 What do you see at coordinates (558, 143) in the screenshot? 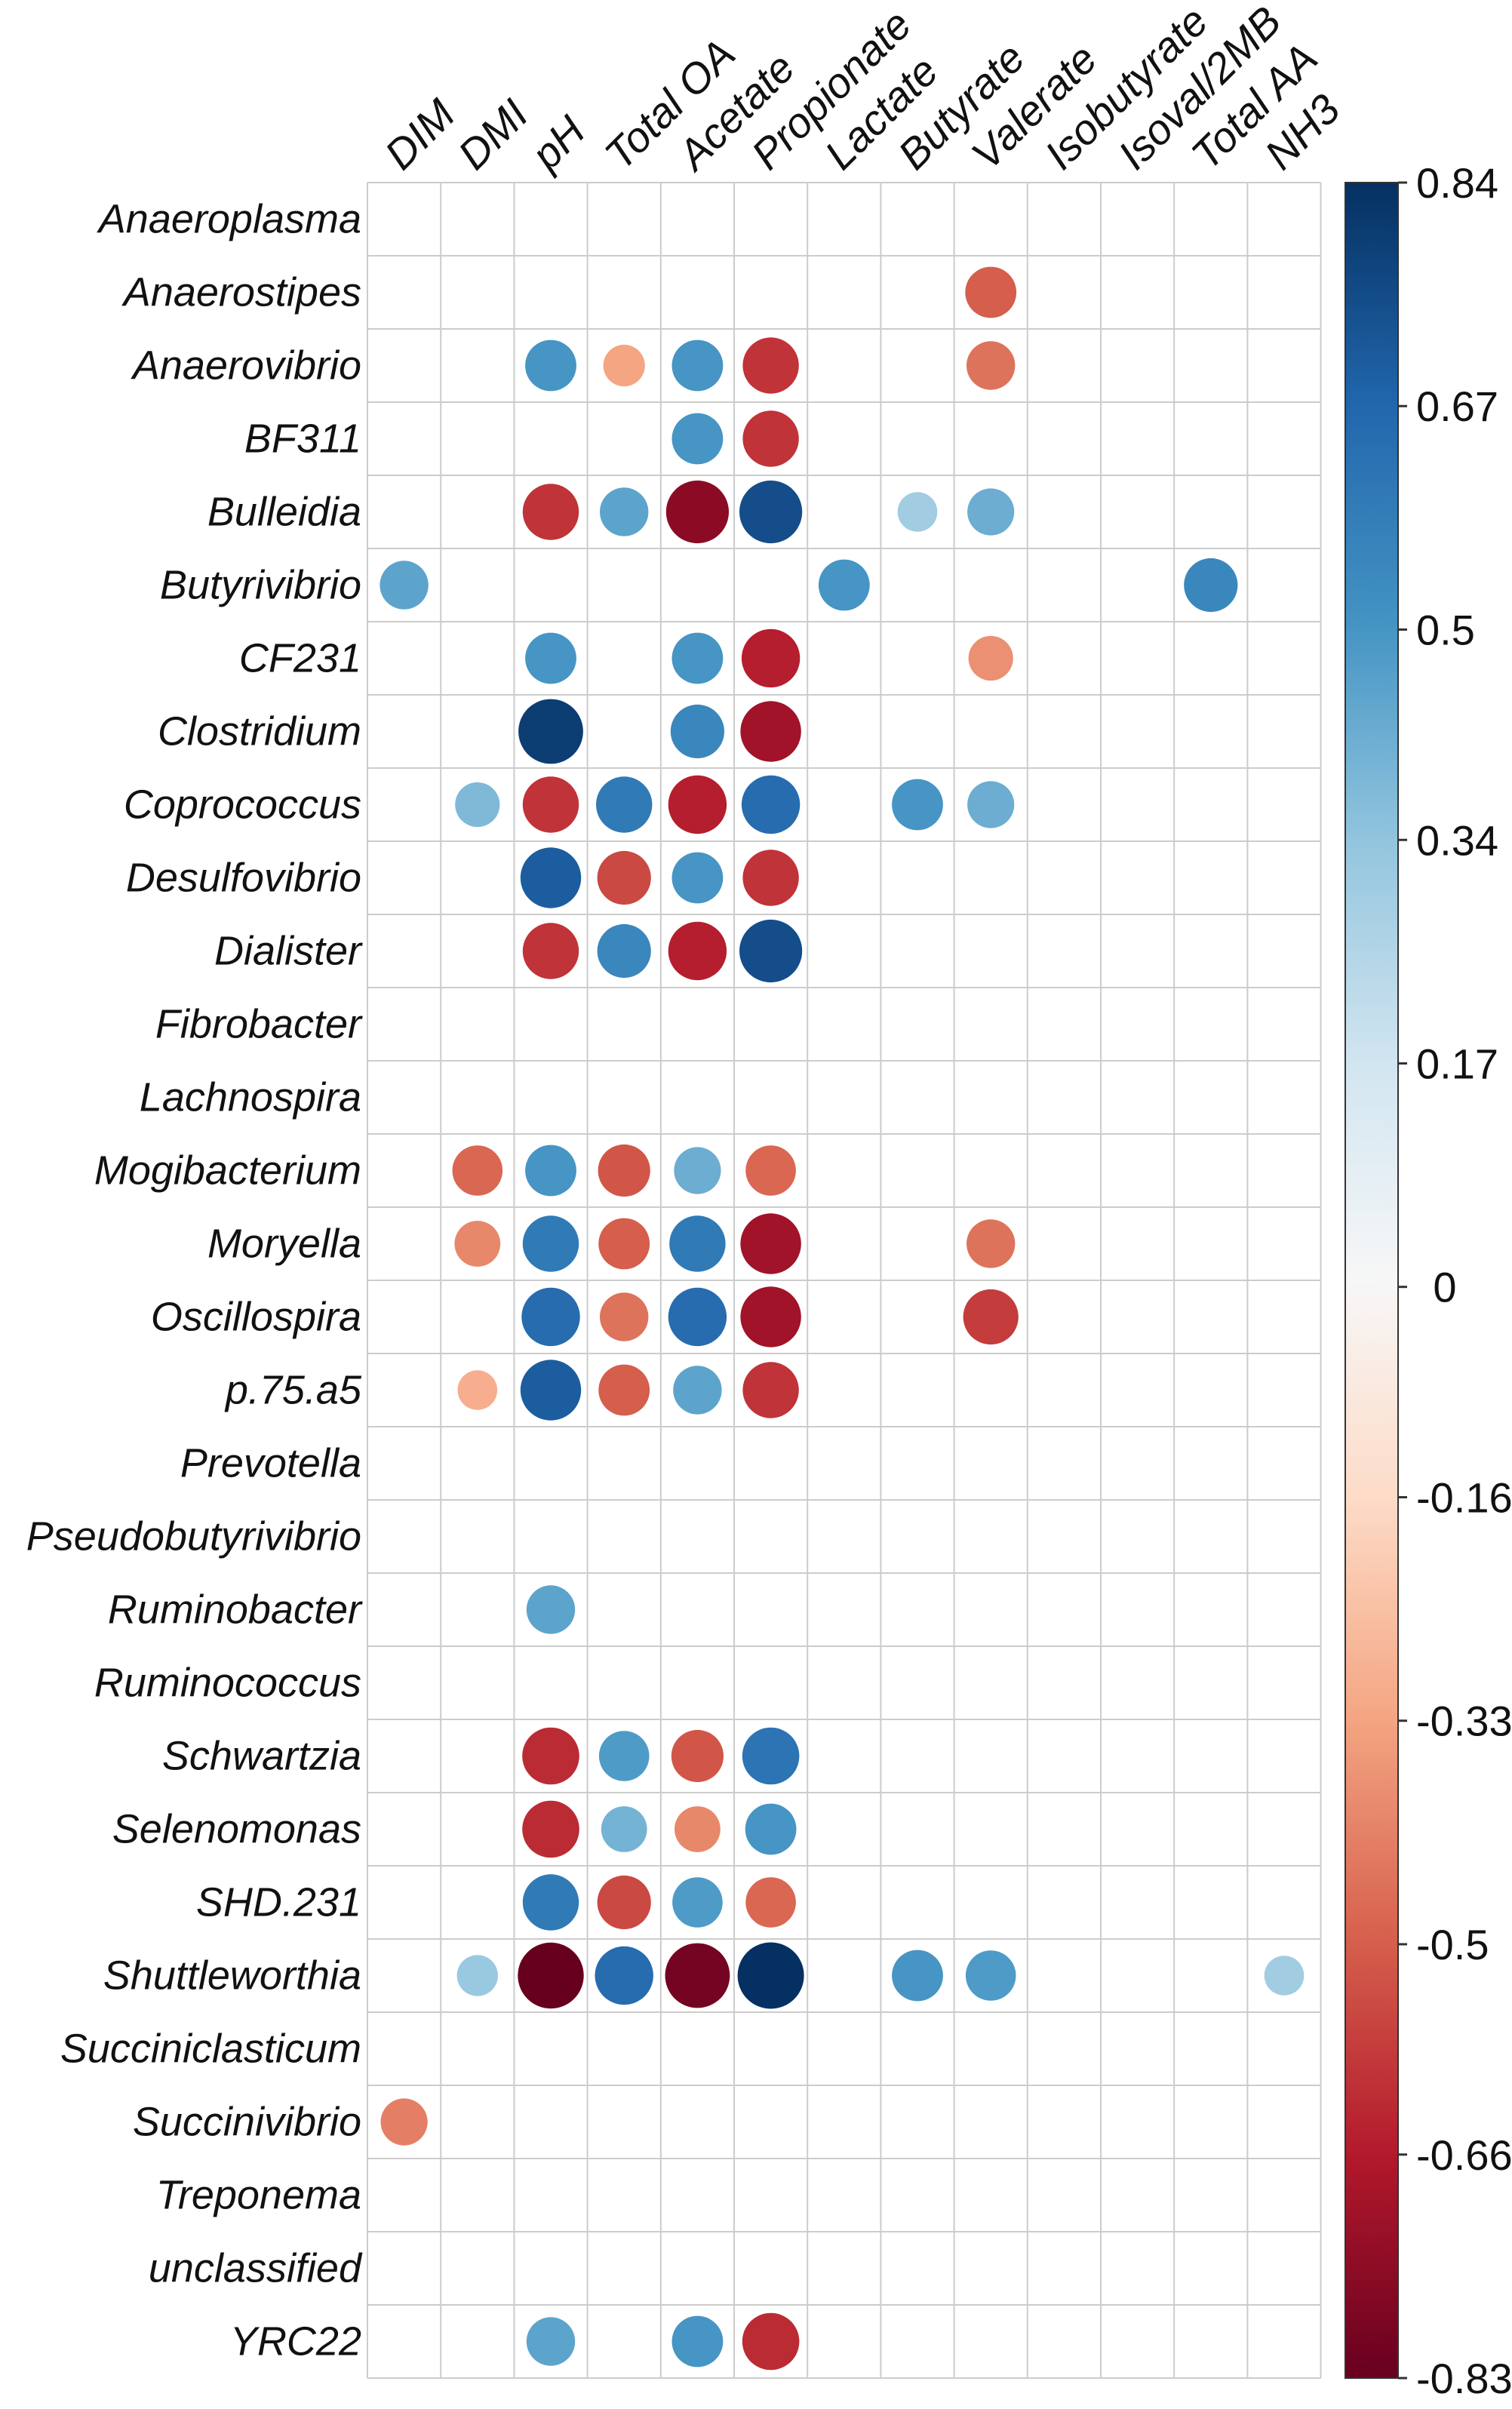
I see `column-label: pH` at bounding box center [558, 143].